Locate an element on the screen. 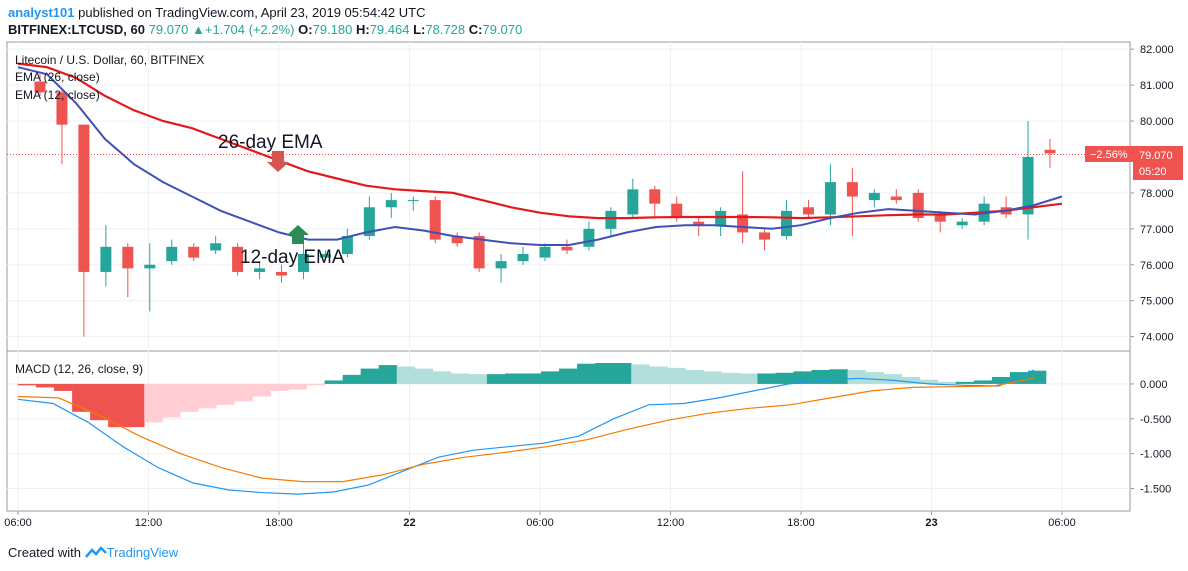 The image size is (1188, 571). low-label: L: is located at coordinates (419, 29).